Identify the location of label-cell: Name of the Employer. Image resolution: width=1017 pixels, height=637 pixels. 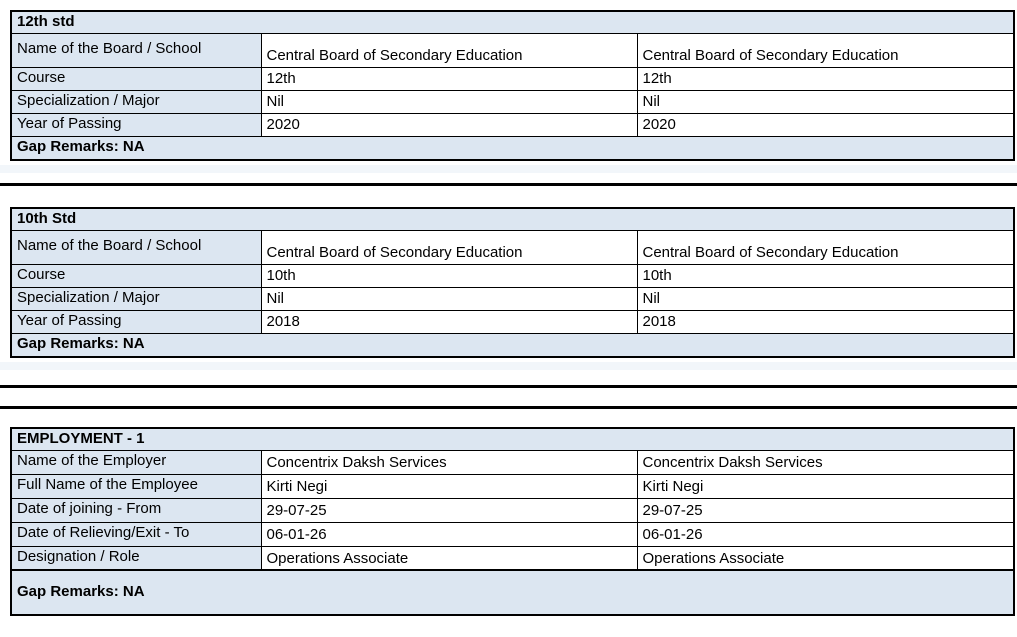
(136, 462).